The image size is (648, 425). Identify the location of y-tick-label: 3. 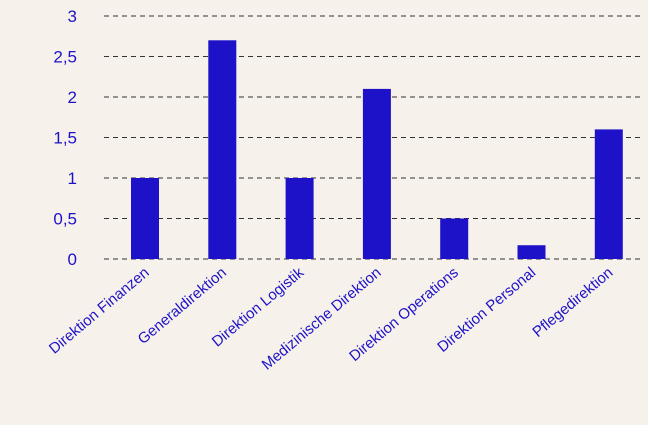
(72, 16).